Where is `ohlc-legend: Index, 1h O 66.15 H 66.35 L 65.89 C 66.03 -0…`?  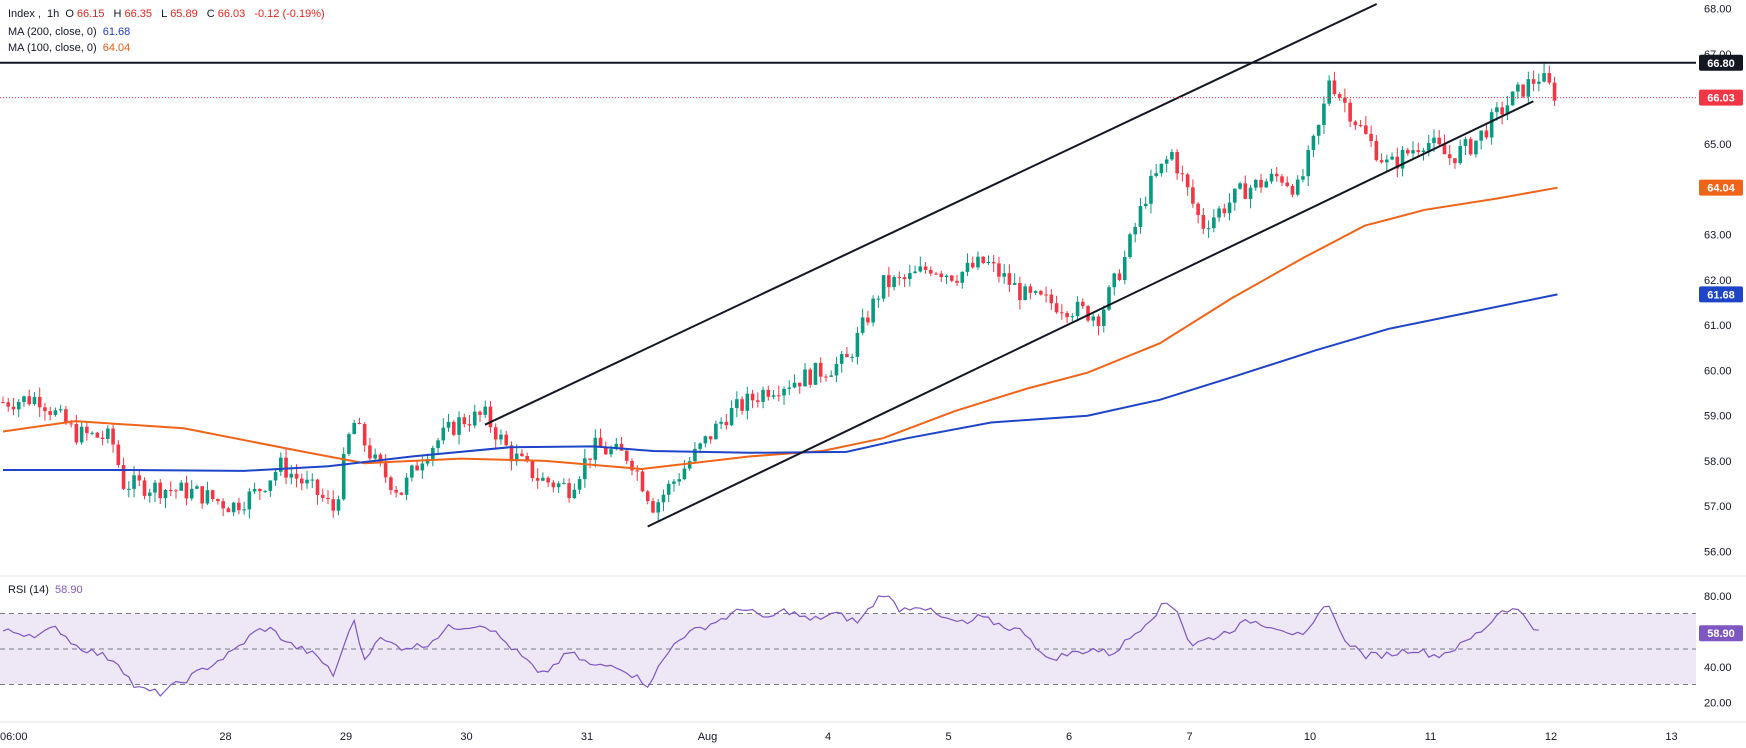 ohlc-legend: Index, 1h O 66.15 H 66.35 L 65.89 C 66.03 -0… is located at coordinates (166, 14).